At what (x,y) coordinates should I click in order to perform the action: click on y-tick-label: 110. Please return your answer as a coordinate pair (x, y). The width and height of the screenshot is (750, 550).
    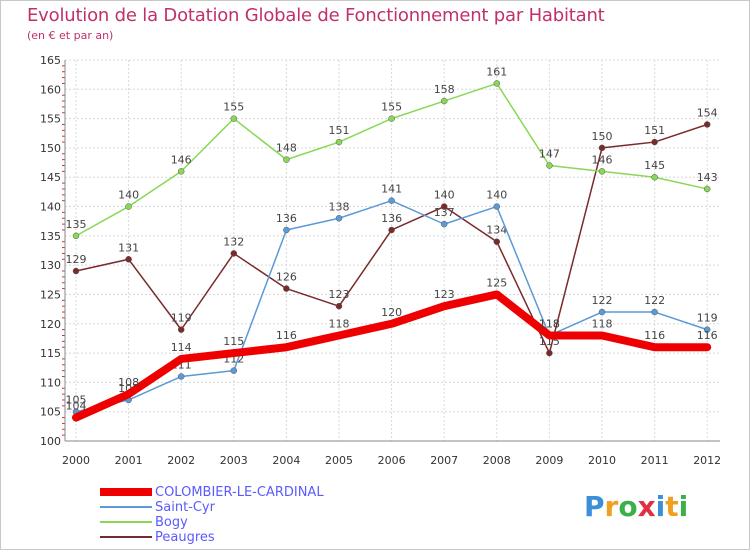
    Looking at the image, I should click on (50, 382).